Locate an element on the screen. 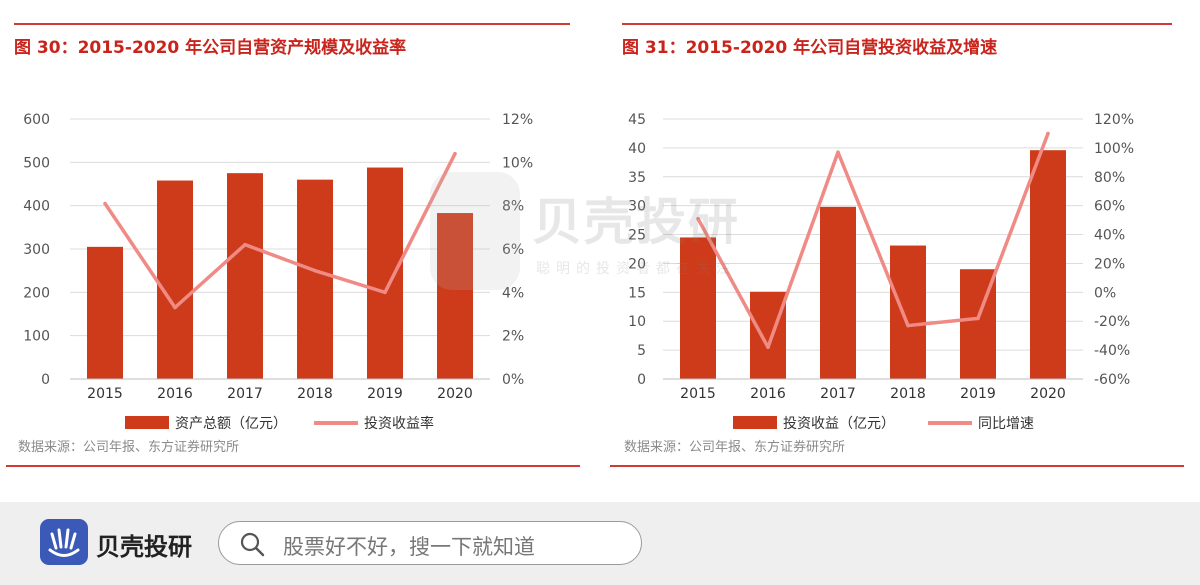 The height and width of the screenshot is (585, 1200). search-placeholder: 股票好不好，搜一下就知道 is located at coordinates (409, 547).